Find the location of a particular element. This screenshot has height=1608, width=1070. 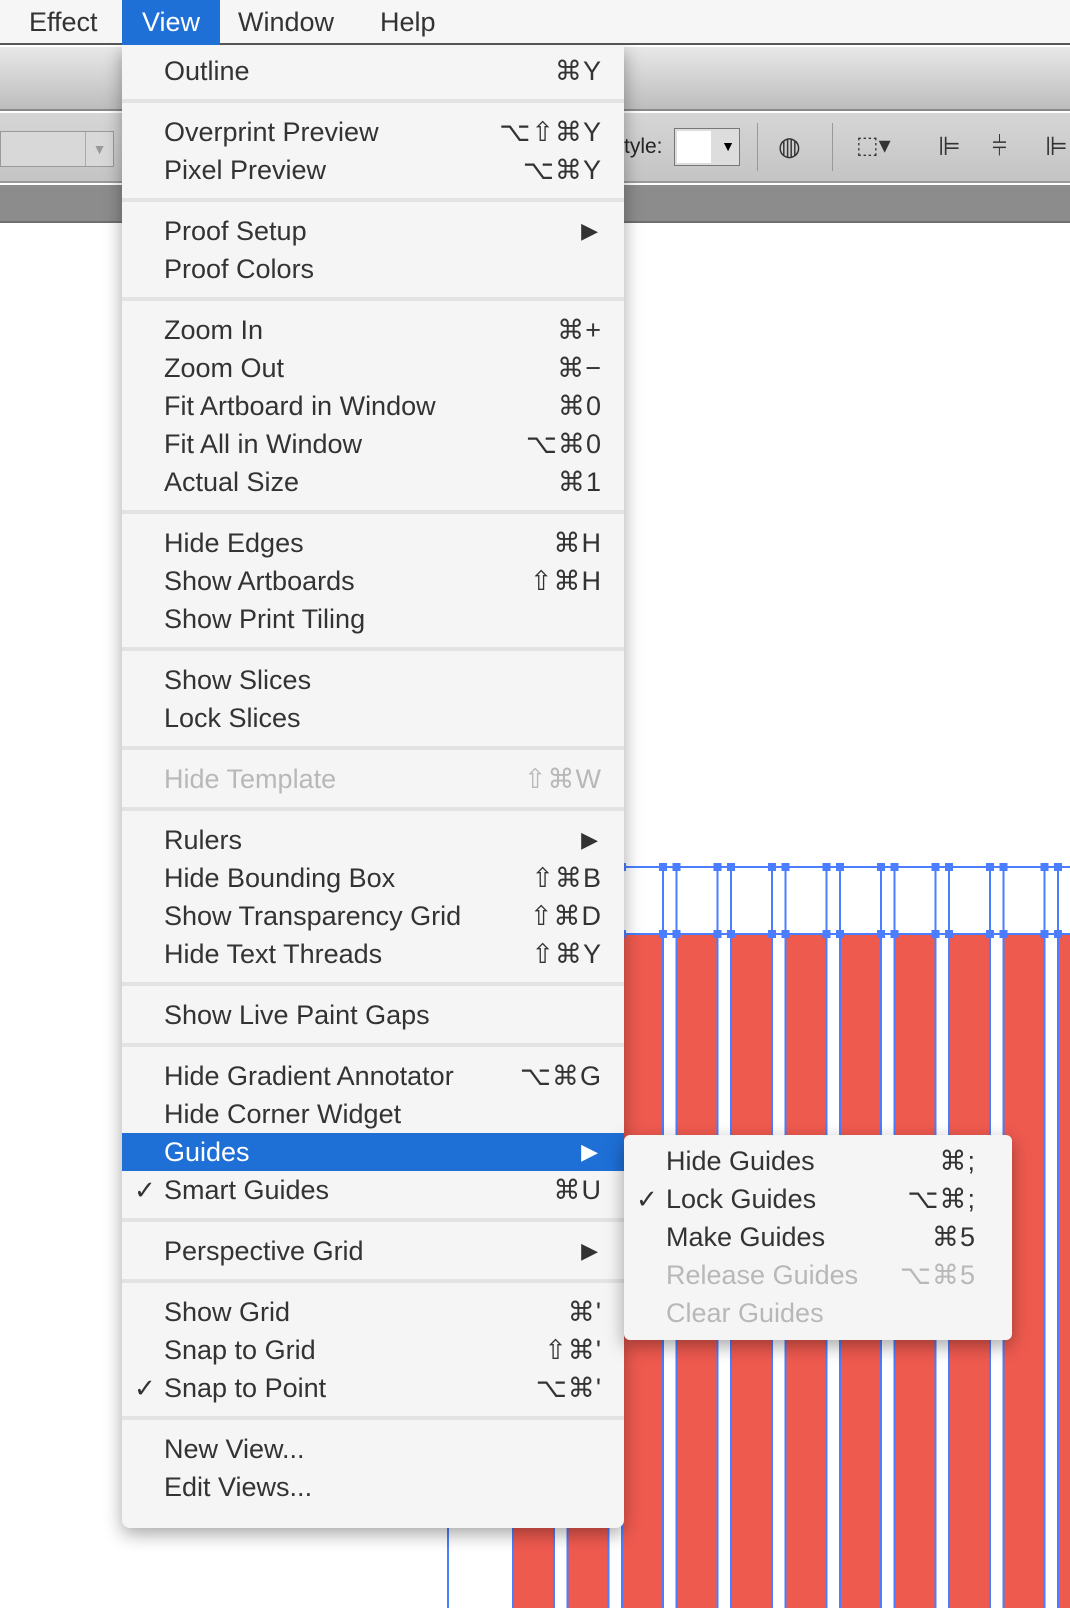

transform-reference-icon: ⬚▾ is located at coordinates (873, 145).